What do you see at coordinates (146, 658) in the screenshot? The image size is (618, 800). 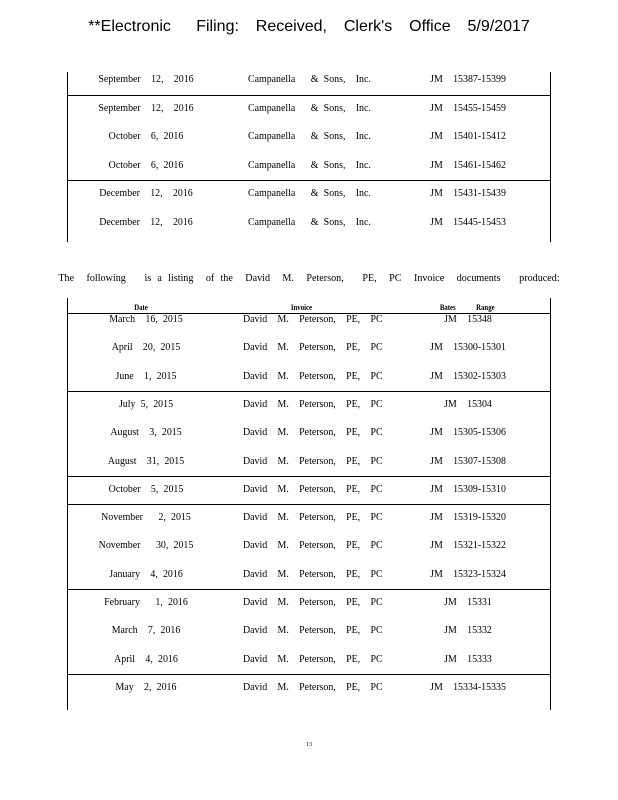 I see `date-cell: April 4, 2016` at bounding box center [146, 658].